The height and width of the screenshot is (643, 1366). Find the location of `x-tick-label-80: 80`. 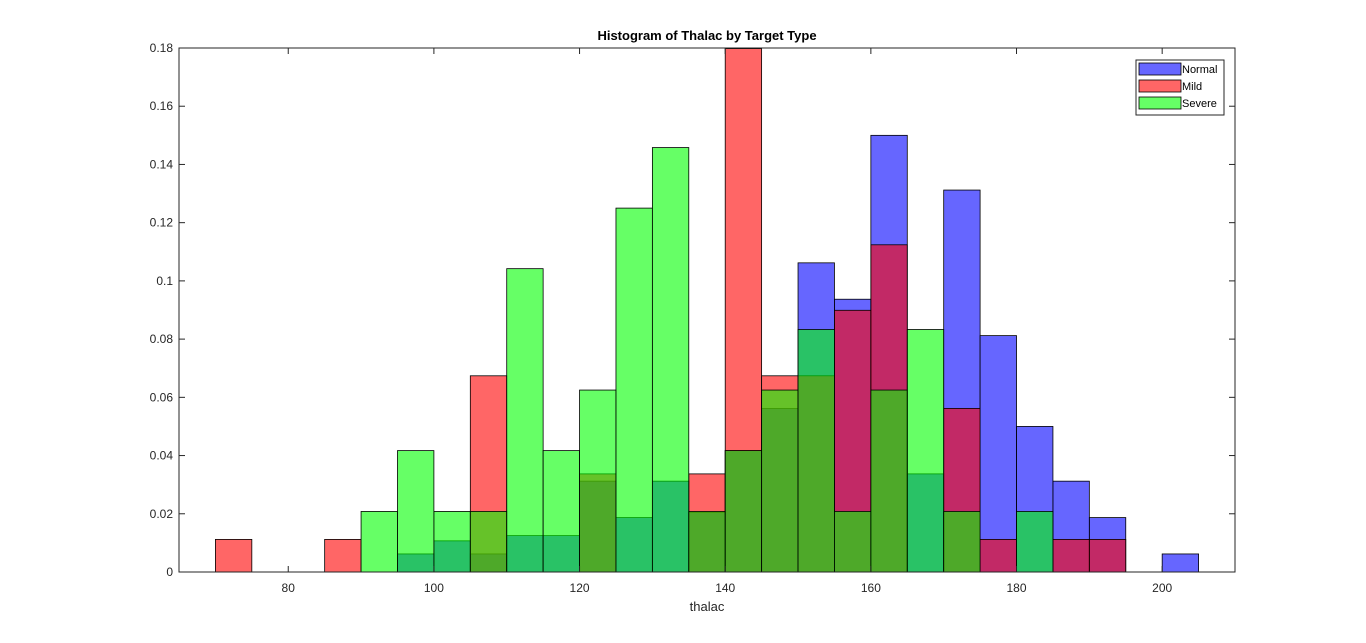

x-tick-label-80: 80 is located at coordinates (289, 588).